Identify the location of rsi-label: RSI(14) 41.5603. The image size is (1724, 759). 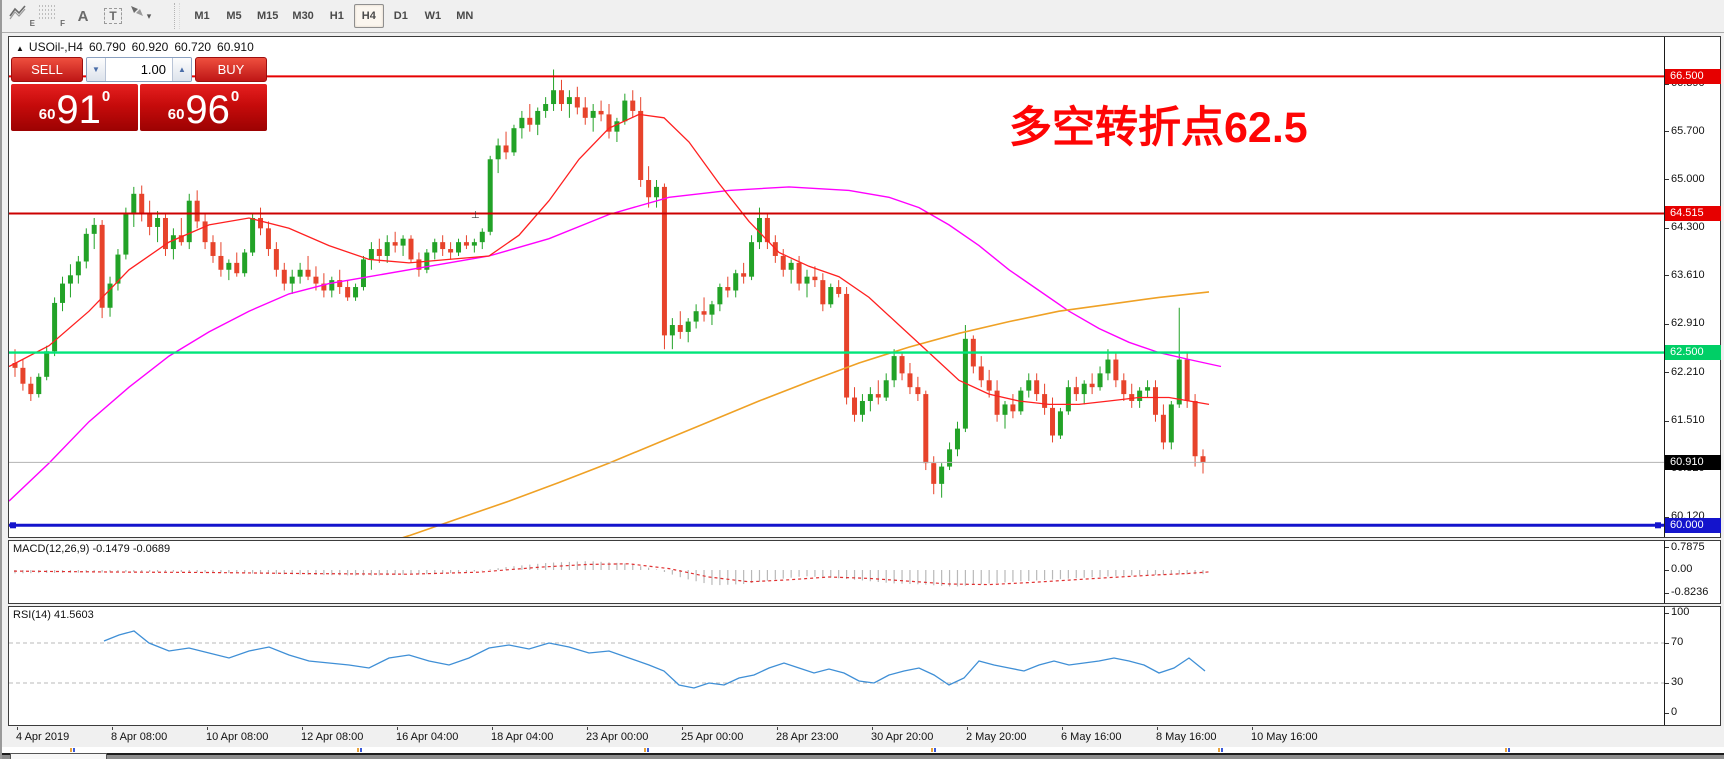
(53, 615).